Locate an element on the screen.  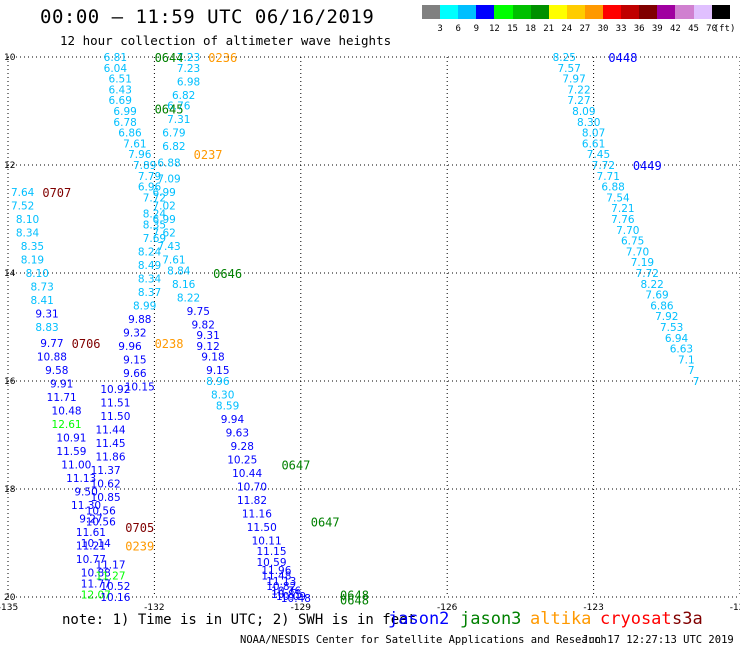
wave-height-label: 9.96 is located at coordinates (130, 347).